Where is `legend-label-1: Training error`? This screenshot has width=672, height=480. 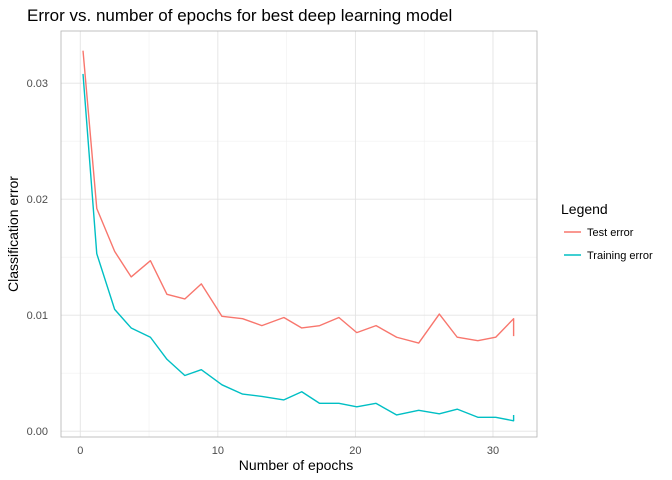 legend-label-1: Training error is located at coordinates (620, 256).